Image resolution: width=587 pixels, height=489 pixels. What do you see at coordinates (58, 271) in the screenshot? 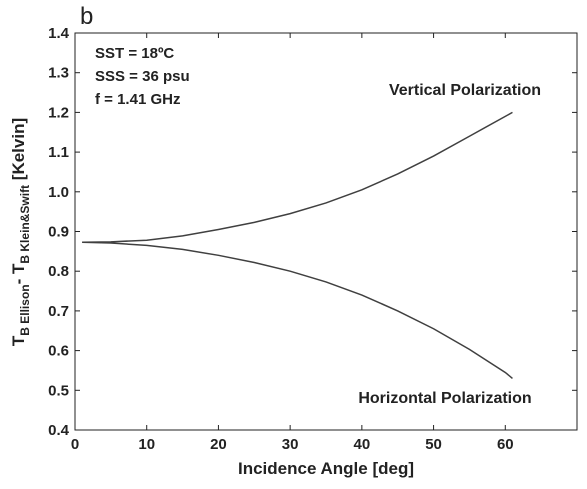
I see `y-tick-label: 0.8` at bounding box center [58, 271].